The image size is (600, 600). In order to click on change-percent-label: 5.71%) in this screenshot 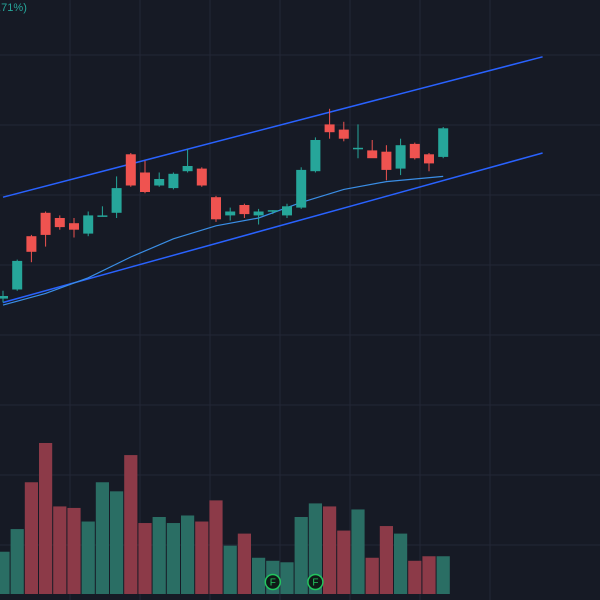, I will do `click(13, 8)`.